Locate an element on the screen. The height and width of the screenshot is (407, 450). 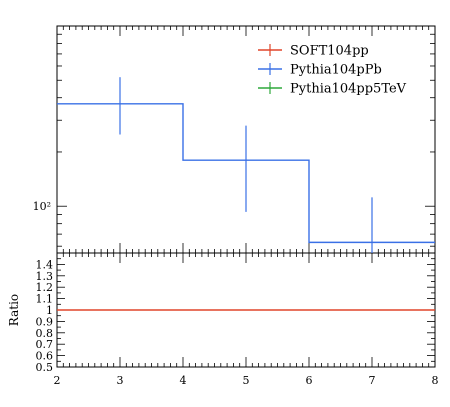
legend-label: Pythia104pPb is located at coordinates (336, 70).